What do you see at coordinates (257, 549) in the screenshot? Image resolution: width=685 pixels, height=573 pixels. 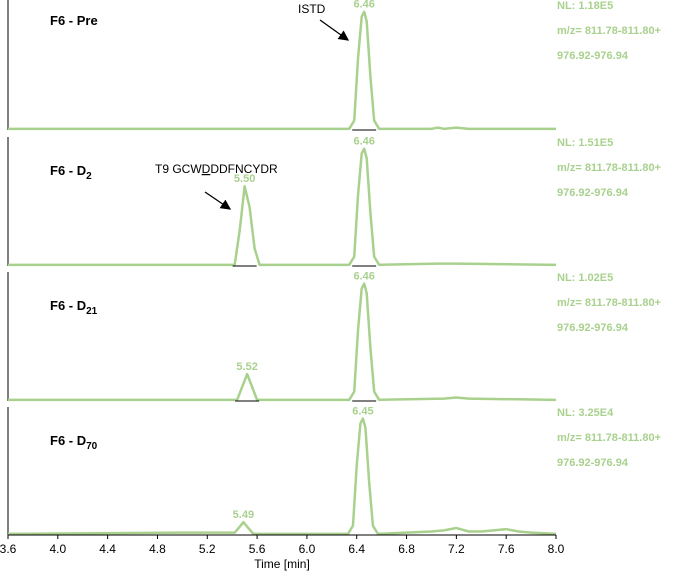 I see `x-tick-label: 5.6` at bounding box center [257, 549].